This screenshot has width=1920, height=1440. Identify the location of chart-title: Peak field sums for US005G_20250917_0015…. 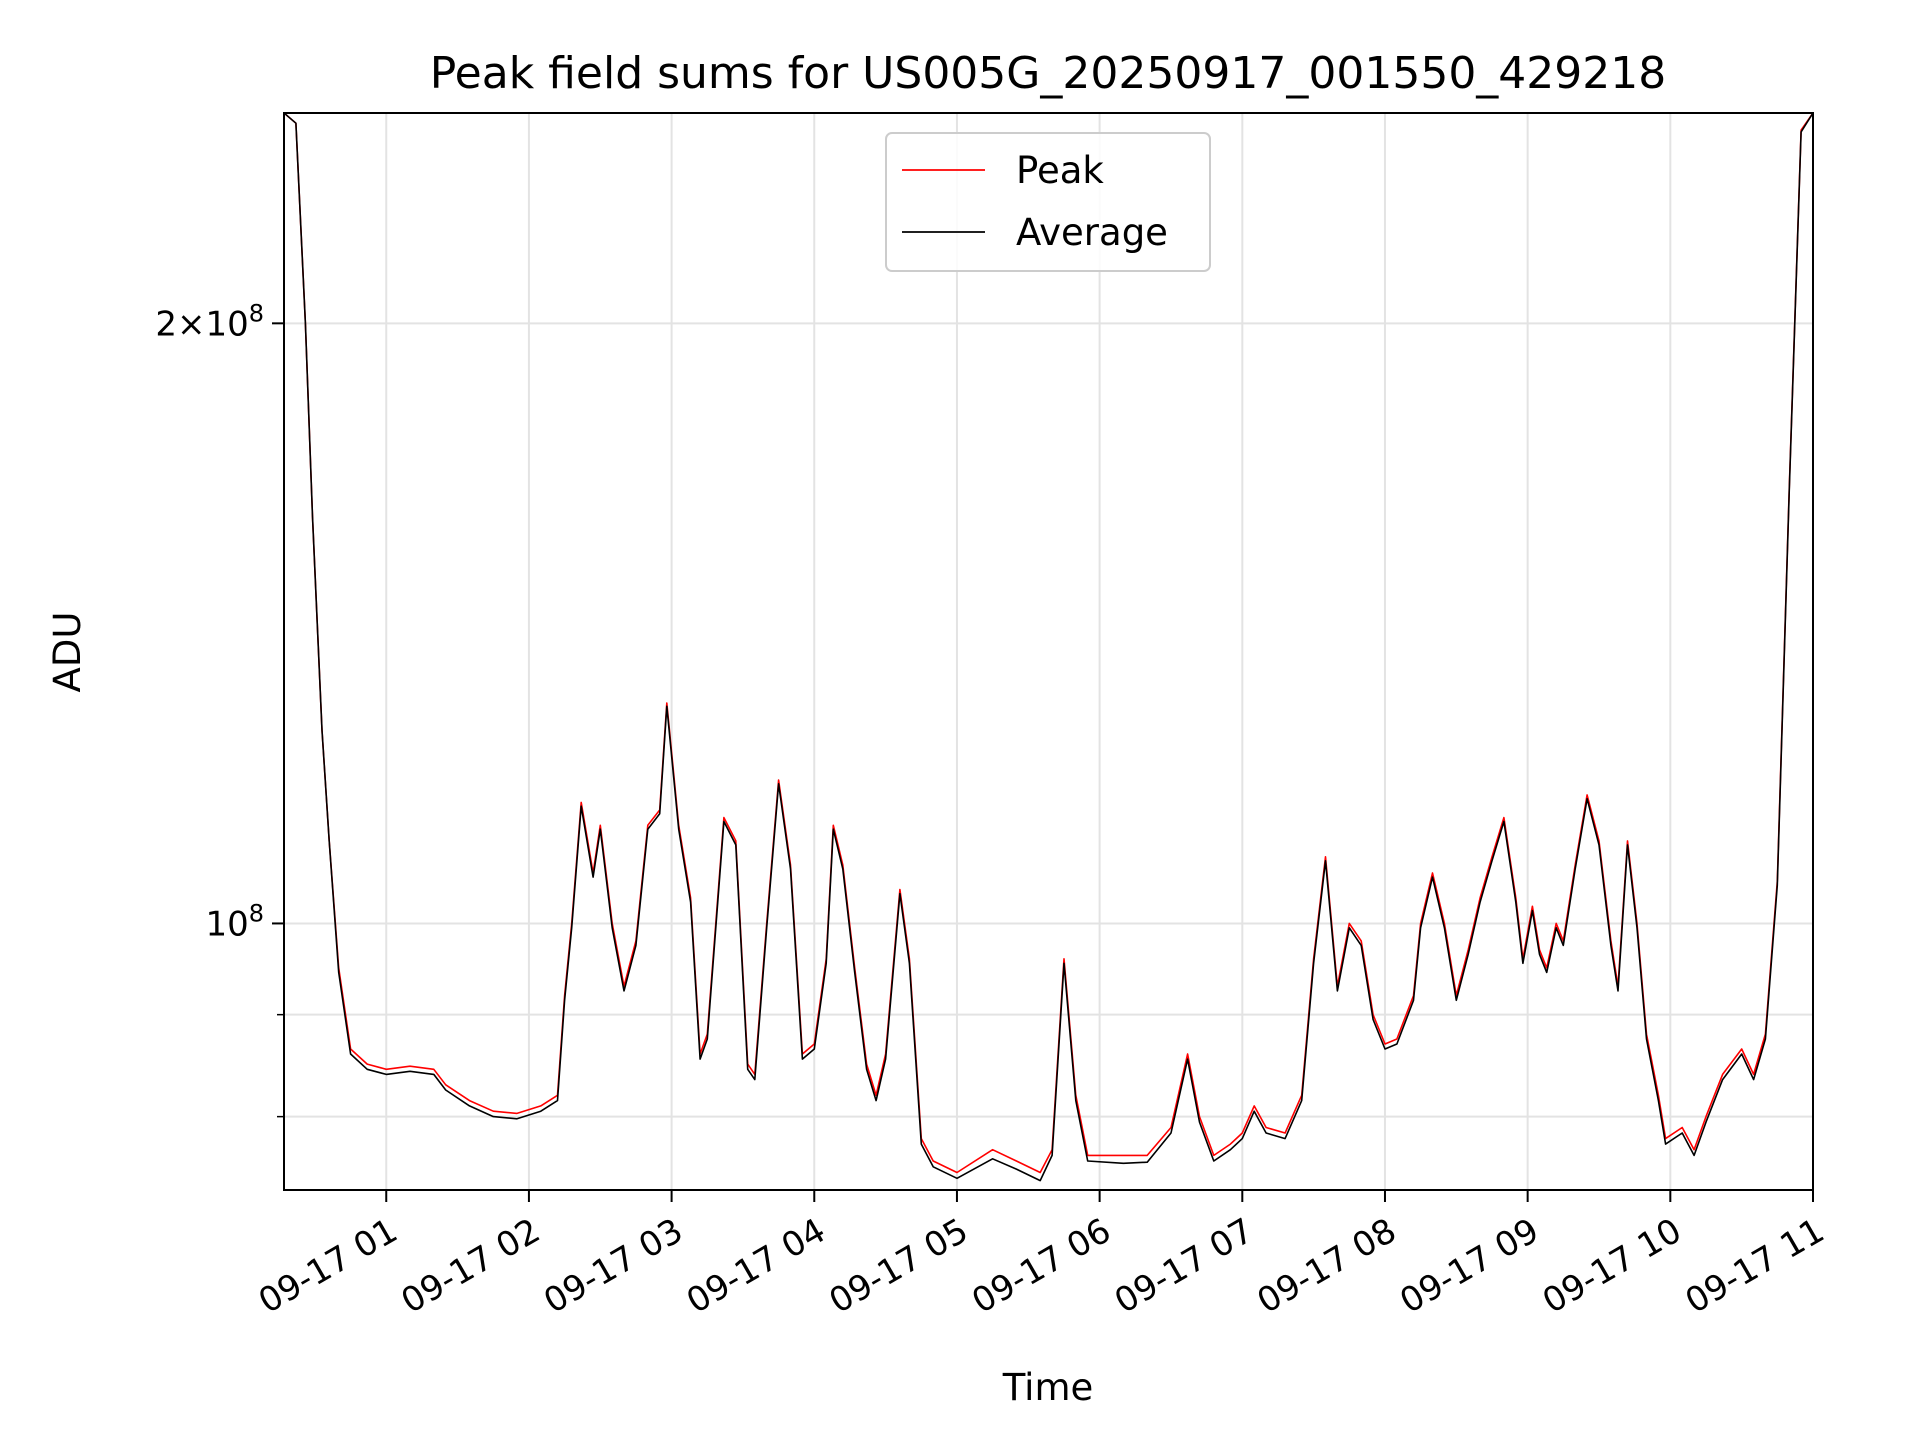
(1048, 73).